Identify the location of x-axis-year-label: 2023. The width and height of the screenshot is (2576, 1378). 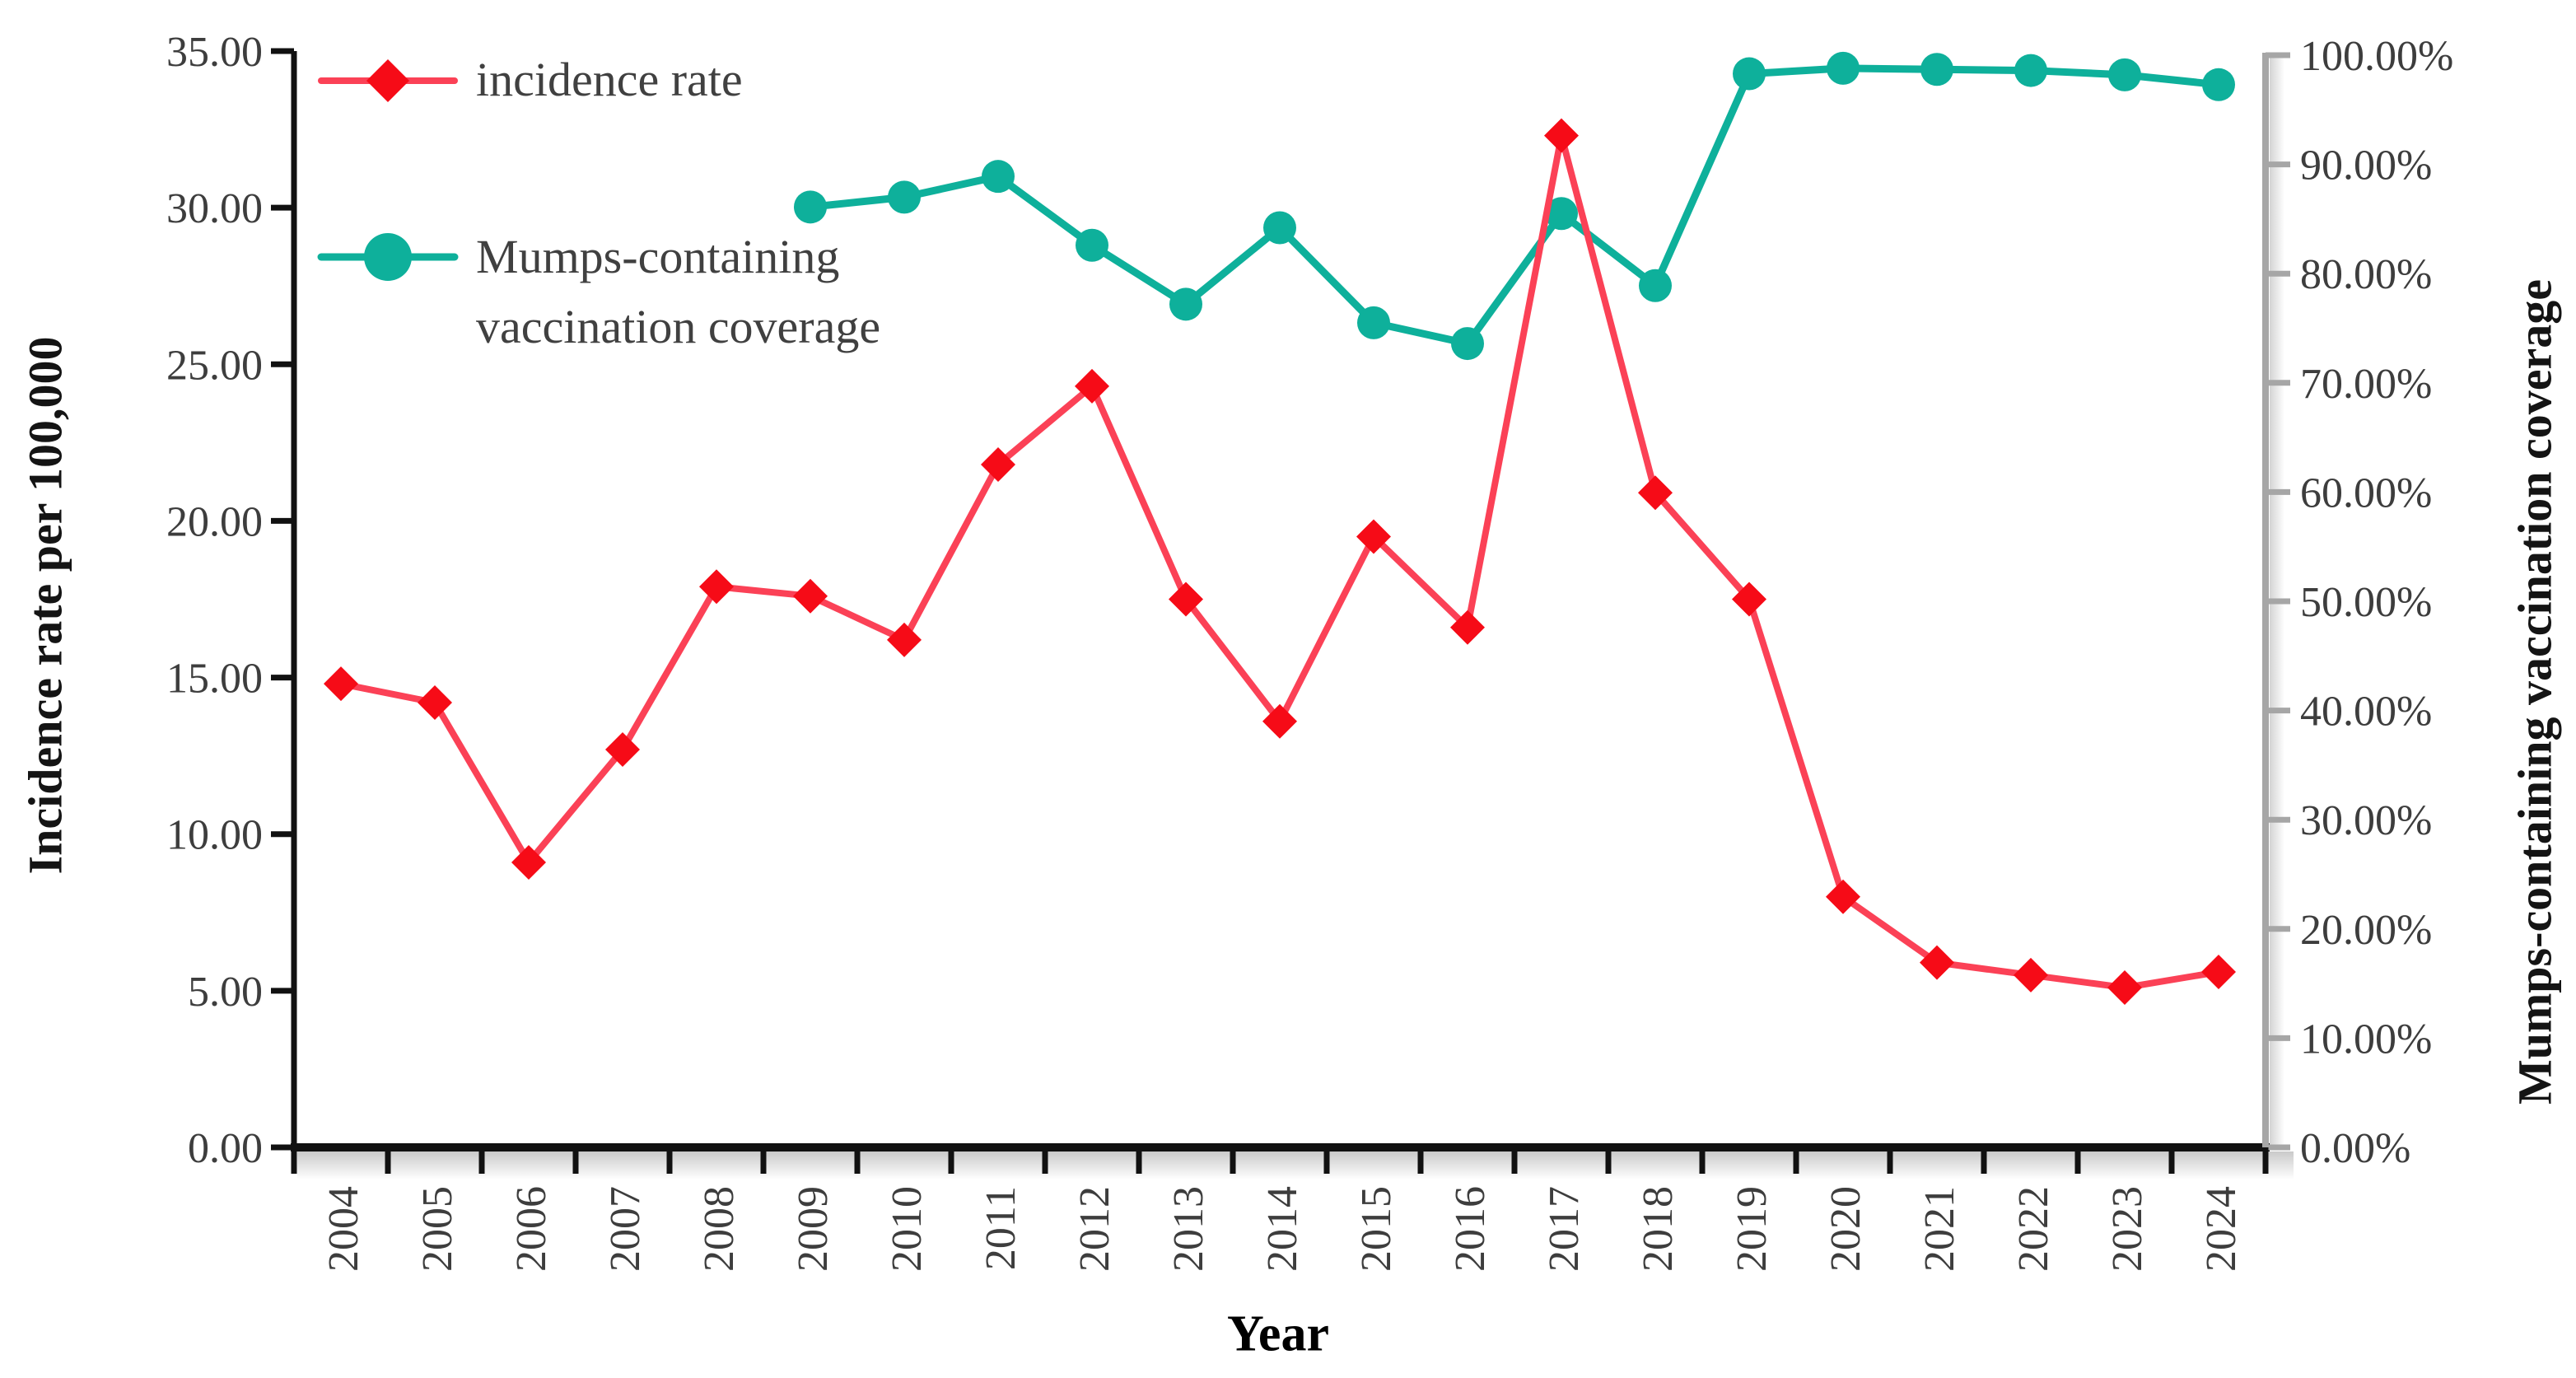
(2127, 1229).